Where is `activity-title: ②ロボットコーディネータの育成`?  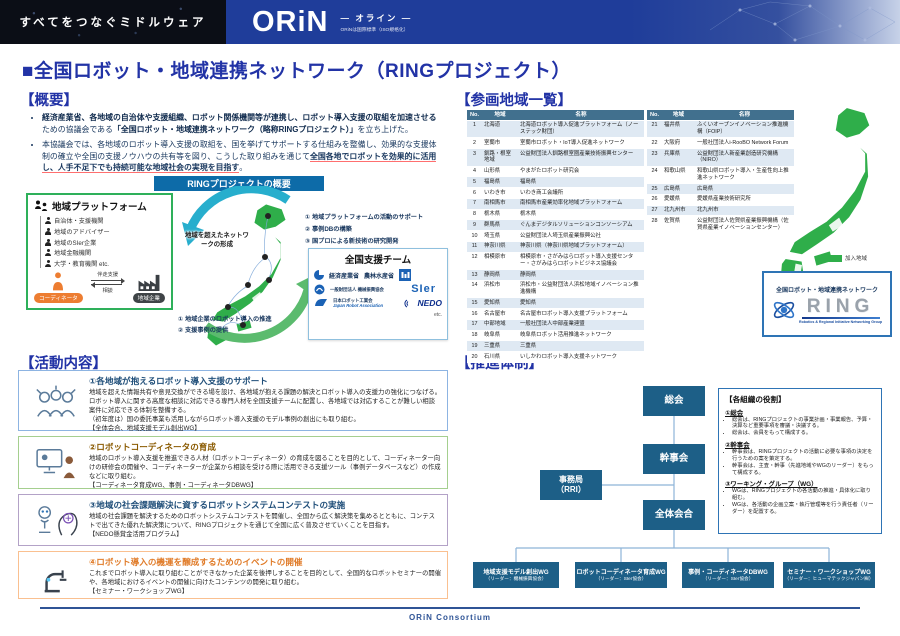 activity-title: ②ロボットコーディネータの育成 is located at coordinates (152, 447).